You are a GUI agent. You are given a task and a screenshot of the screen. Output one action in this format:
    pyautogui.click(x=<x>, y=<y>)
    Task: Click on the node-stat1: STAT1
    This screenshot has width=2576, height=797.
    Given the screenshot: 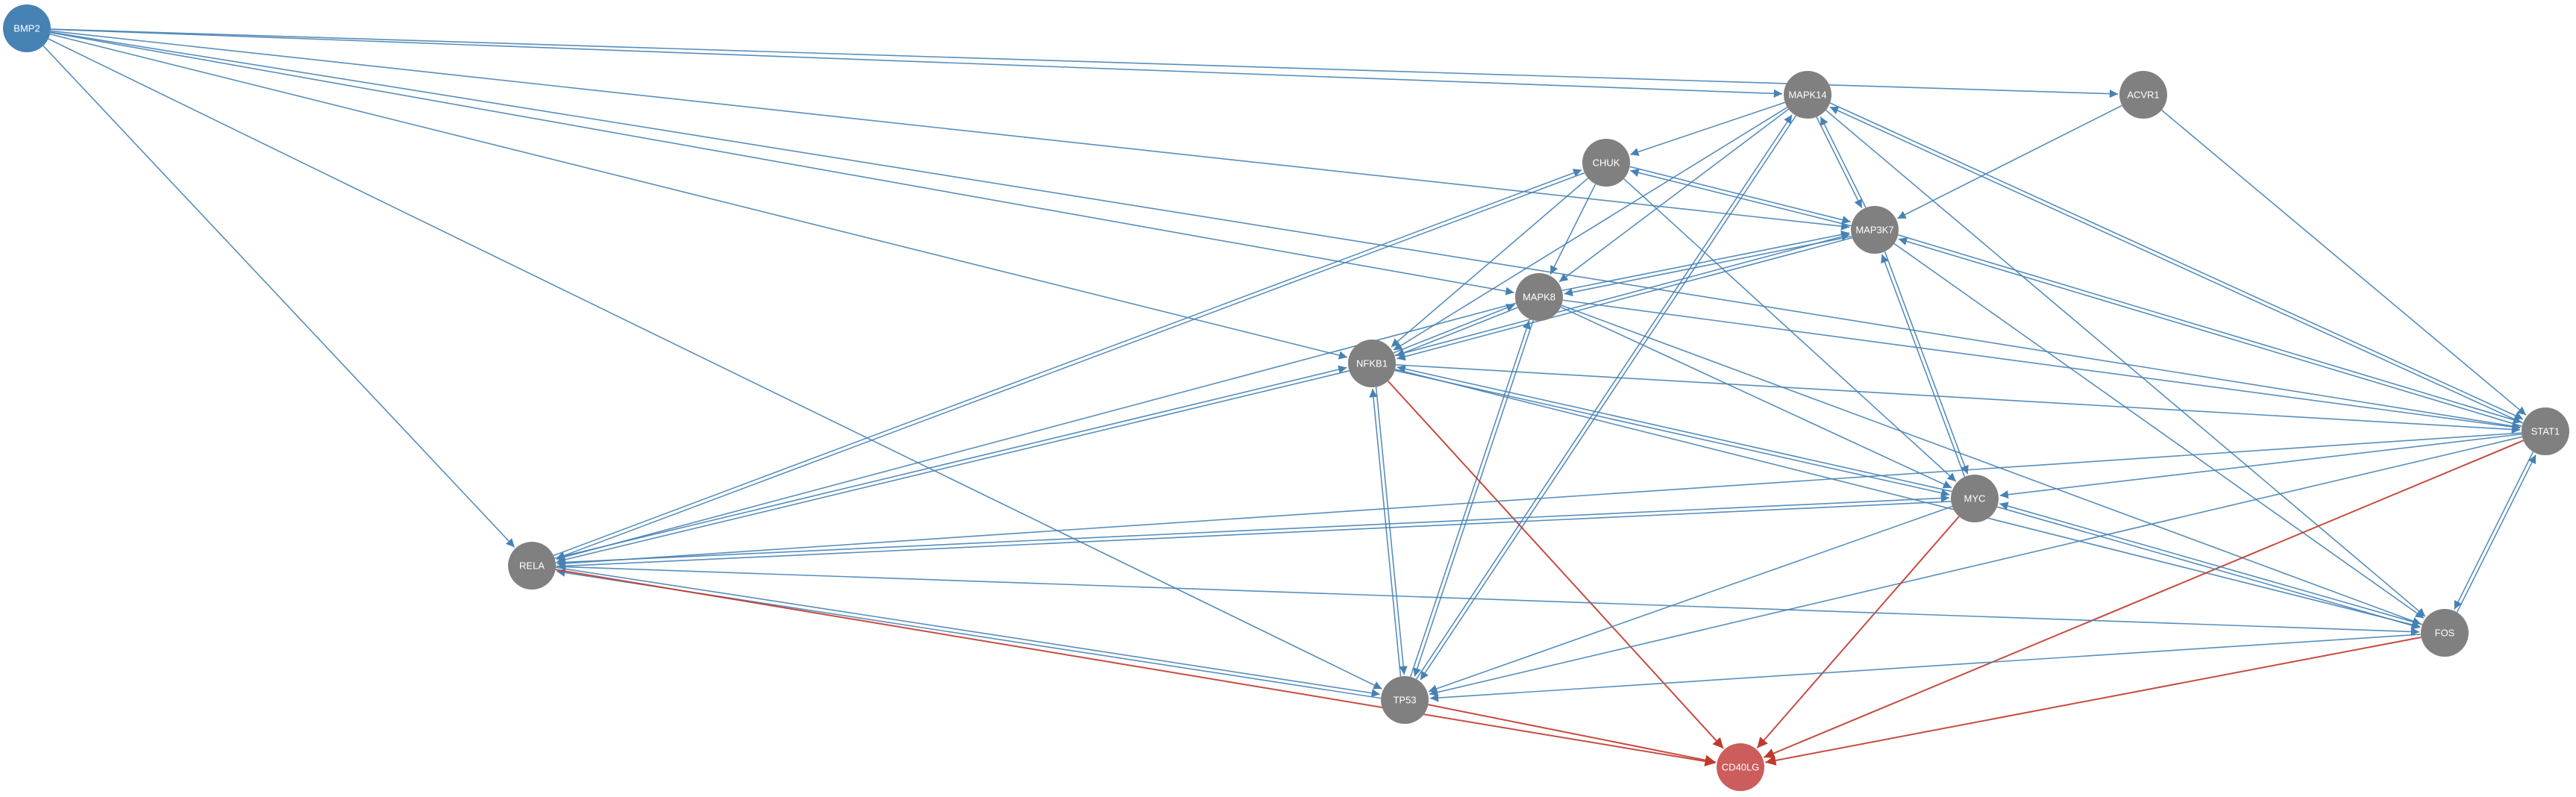 What is the action you would take?
    pyautogui.click(x=2545, y=431)
    